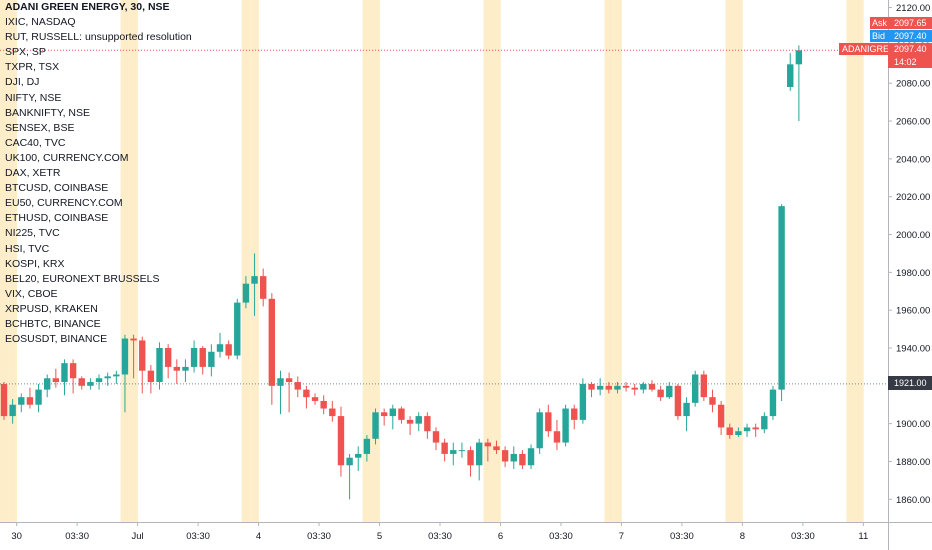  Describe the element at coordinates (22, 82) in the screenshot. I see `legend-item: DJI, DJ` at that location.